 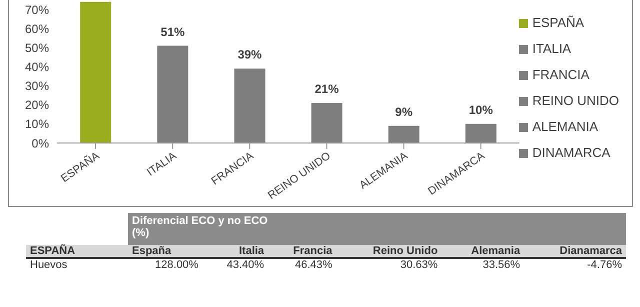 I want to click on y-tick-label: 50%, so click(x=37, y=47).